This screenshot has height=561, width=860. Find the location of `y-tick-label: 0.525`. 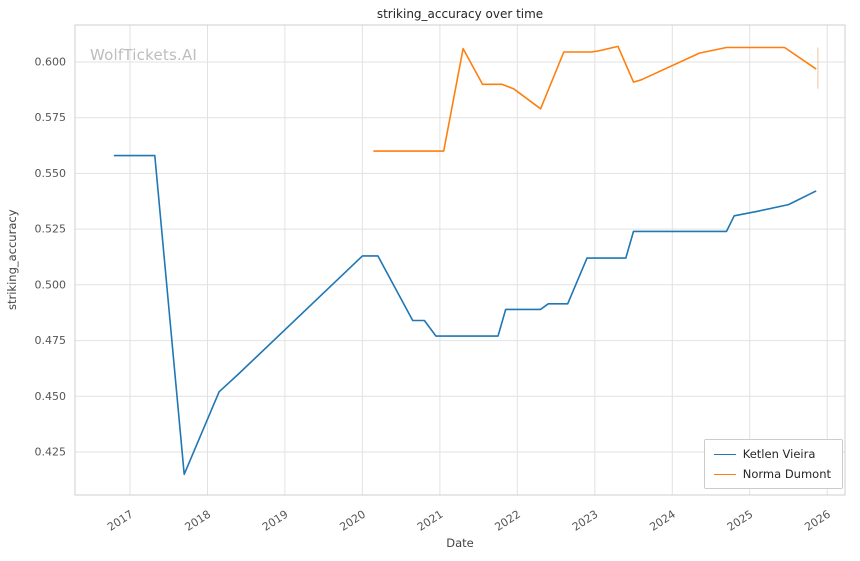

y-tick-label: 0.525 is located at coordinates (51, 229).